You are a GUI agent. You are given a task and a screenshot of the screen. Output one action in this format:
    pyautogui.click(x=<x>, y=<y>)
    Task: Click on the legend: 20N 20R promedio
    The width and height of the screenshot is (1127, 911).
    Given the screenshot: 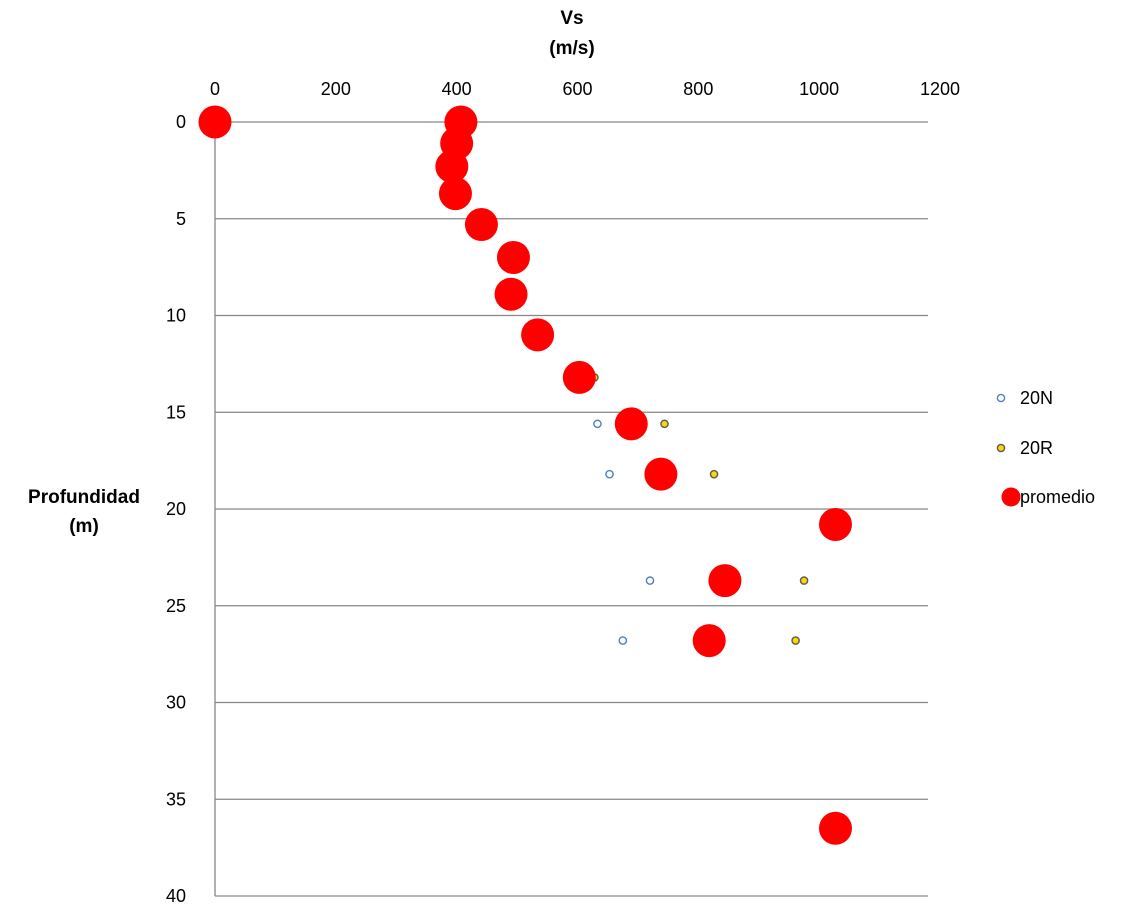 What is the action you would take?
    pyautogui.click(x=1046, y=447)
    